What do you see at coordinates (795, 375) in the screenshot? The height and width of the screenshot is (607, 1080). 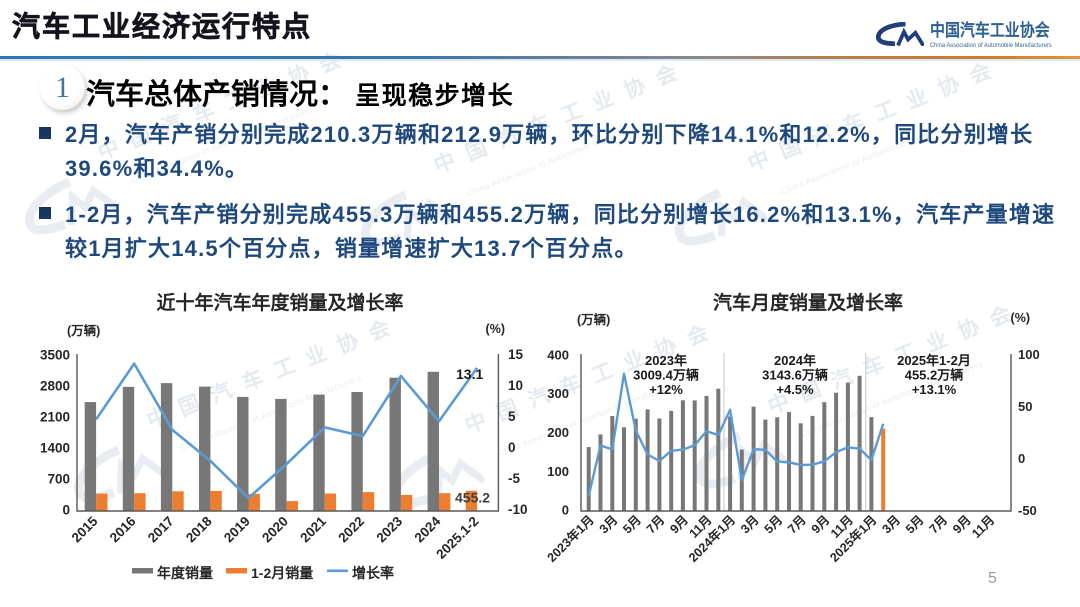 I see `svg-text: 3143.6万辆` at bounding box center [795, 375].